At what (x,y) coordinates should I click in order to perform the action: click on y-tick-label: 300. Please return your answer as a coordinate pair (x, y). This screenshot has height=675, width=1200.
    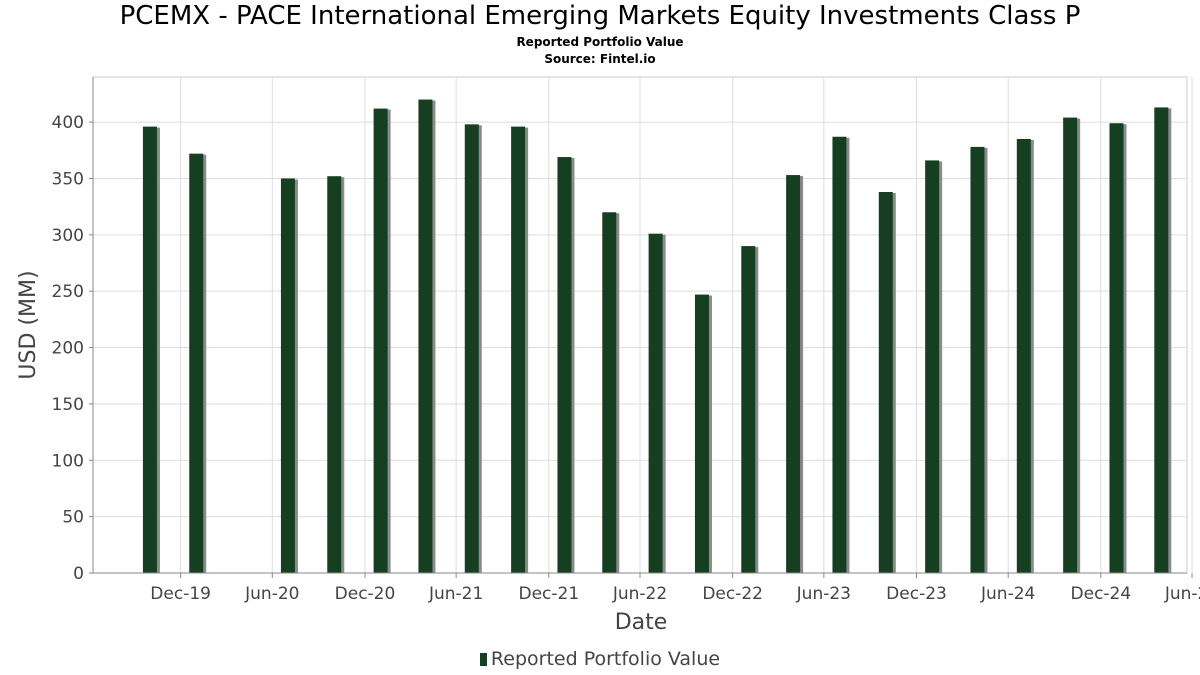
    Looking at the image, I should click on (68, 236).